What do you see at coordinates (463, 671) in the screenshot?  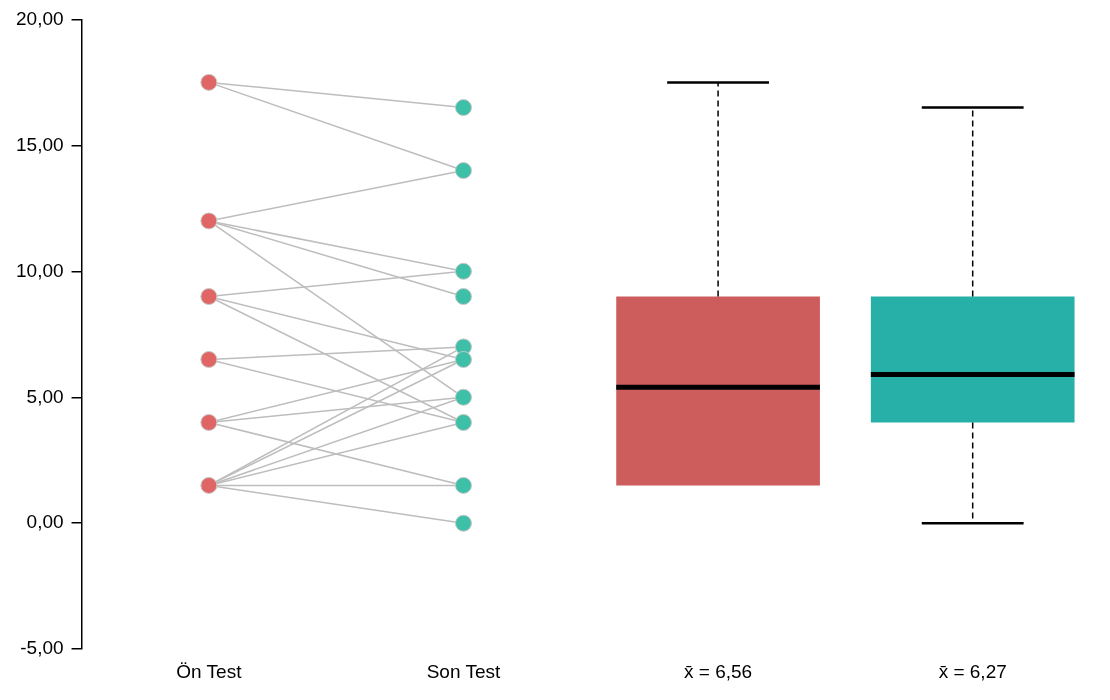 I see `x-tick-label: Son Test` at bounding box center [463, 671].